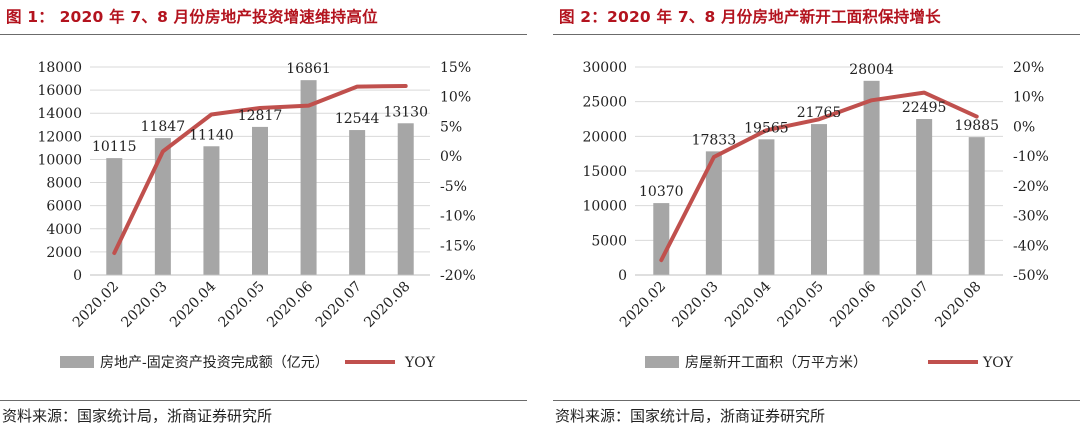 This screenshot has width=1080, height=434. Describe the element at coordinates (871, 70) in the screenshot. I see `bar-value-label: 28004` at that location.